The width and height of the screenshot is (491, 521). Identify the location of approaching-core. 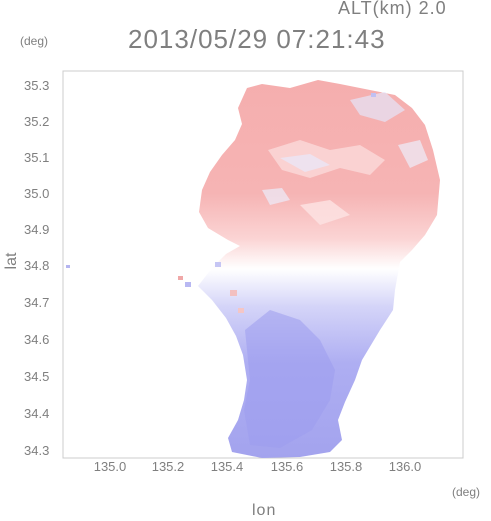
(289, 379).